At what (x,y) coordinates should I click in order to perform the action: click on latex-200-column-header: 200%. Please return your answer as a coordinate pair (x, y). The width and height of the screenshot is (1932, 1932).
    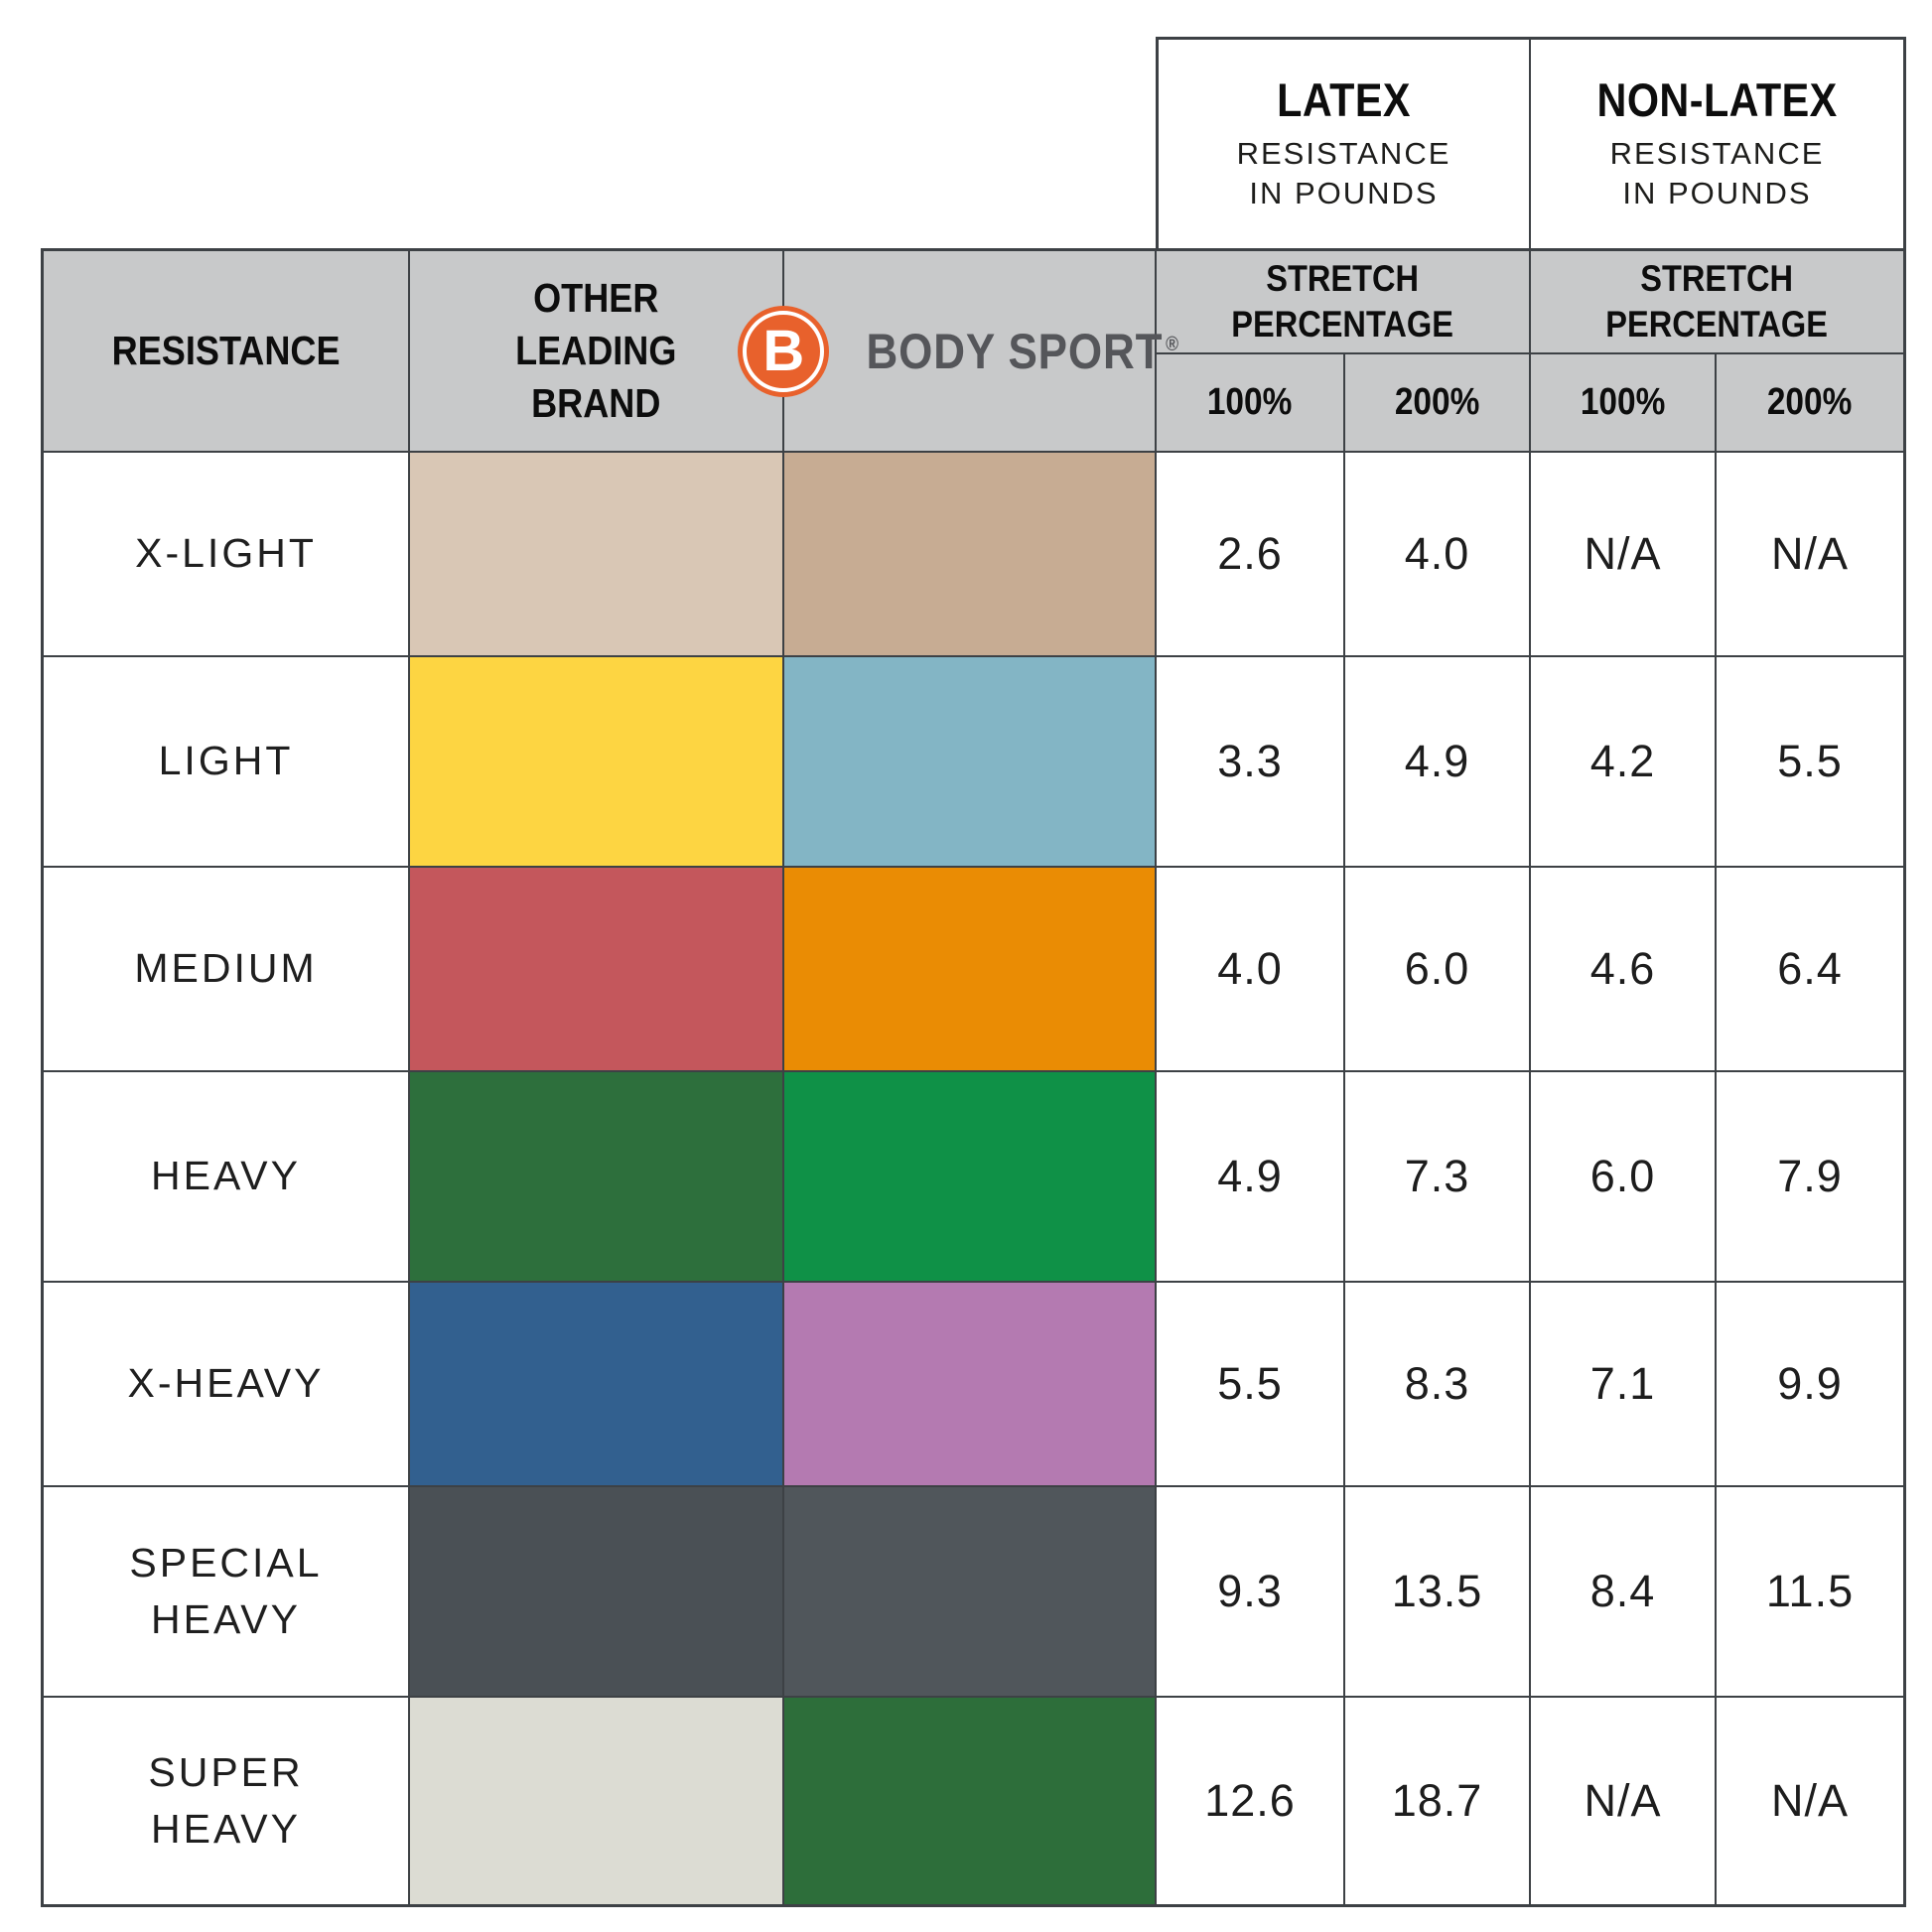
    Looking at the image, I should click on (1437, 403).